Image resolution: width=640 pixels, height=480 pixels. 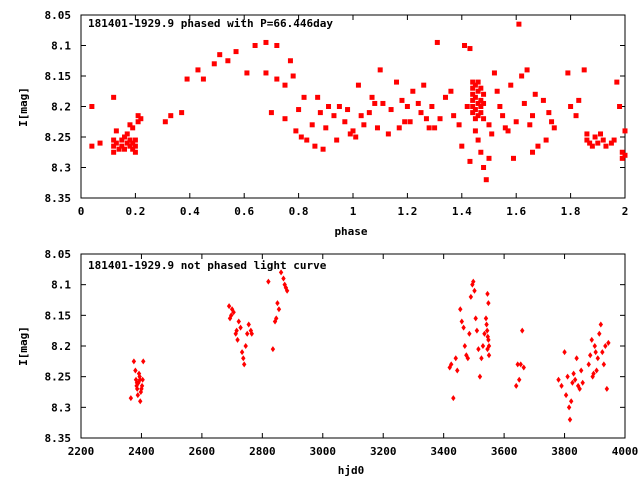 I want to click on x-tick-label: 3800, so click(x=564, y=451).